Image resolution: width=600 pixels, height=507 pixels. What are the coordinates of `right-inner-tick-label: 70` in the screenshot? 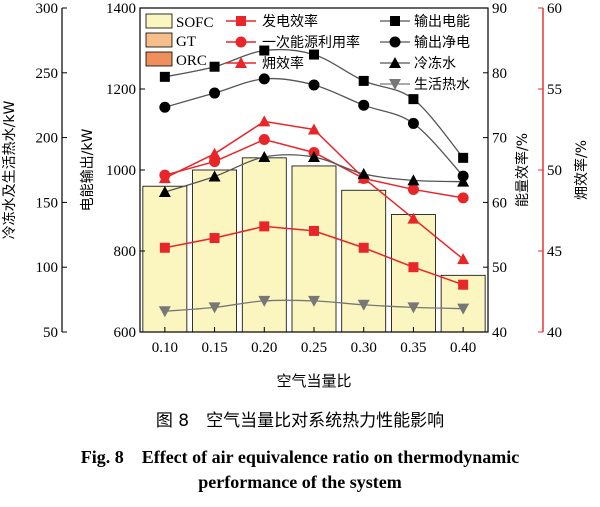 It's located at (499, 139).